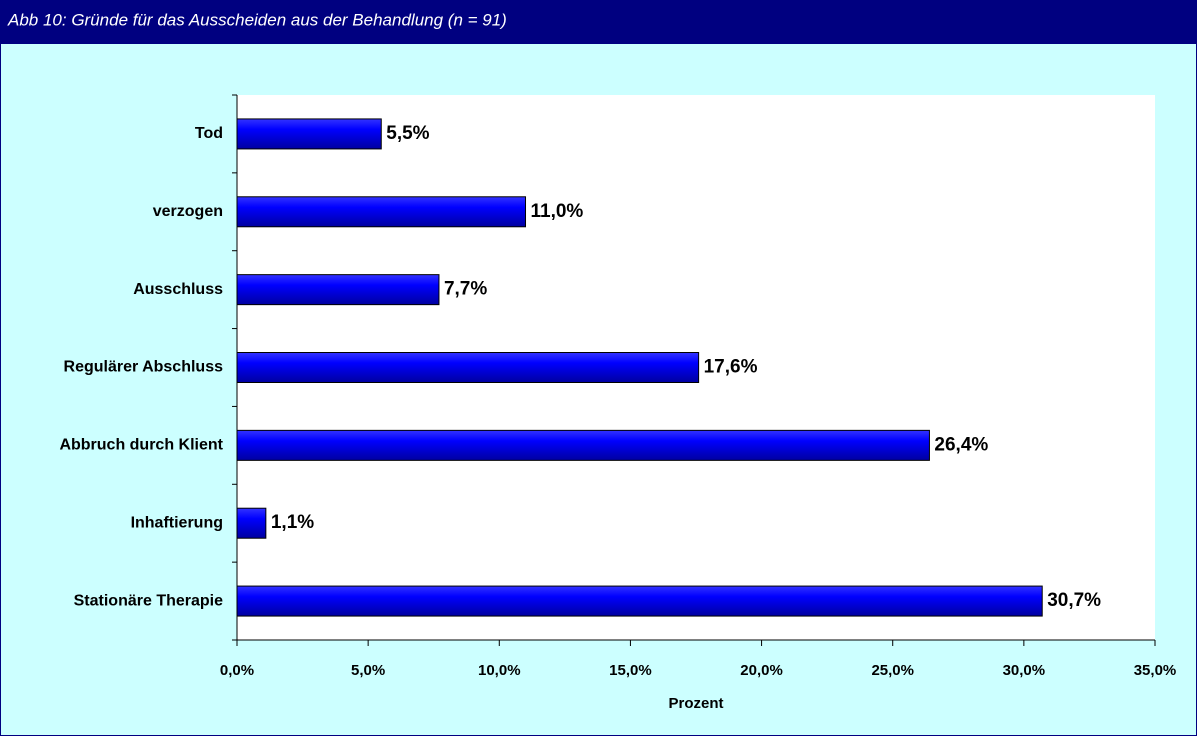 This screenshot has width=1197, height=736. I want to click on y-tick-label: verzogen, so click(188, 211).